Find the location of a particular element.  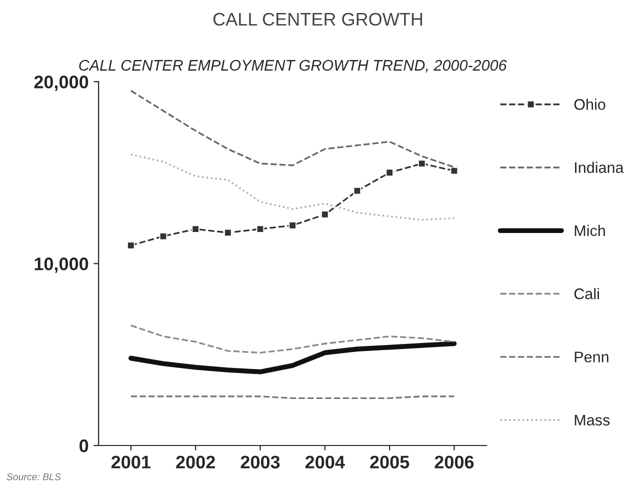

chart-subtitle: CALL CENTER EMPLOYMENT GROWTH TREND, 2000-2006 is located at coordinates (293, 66).